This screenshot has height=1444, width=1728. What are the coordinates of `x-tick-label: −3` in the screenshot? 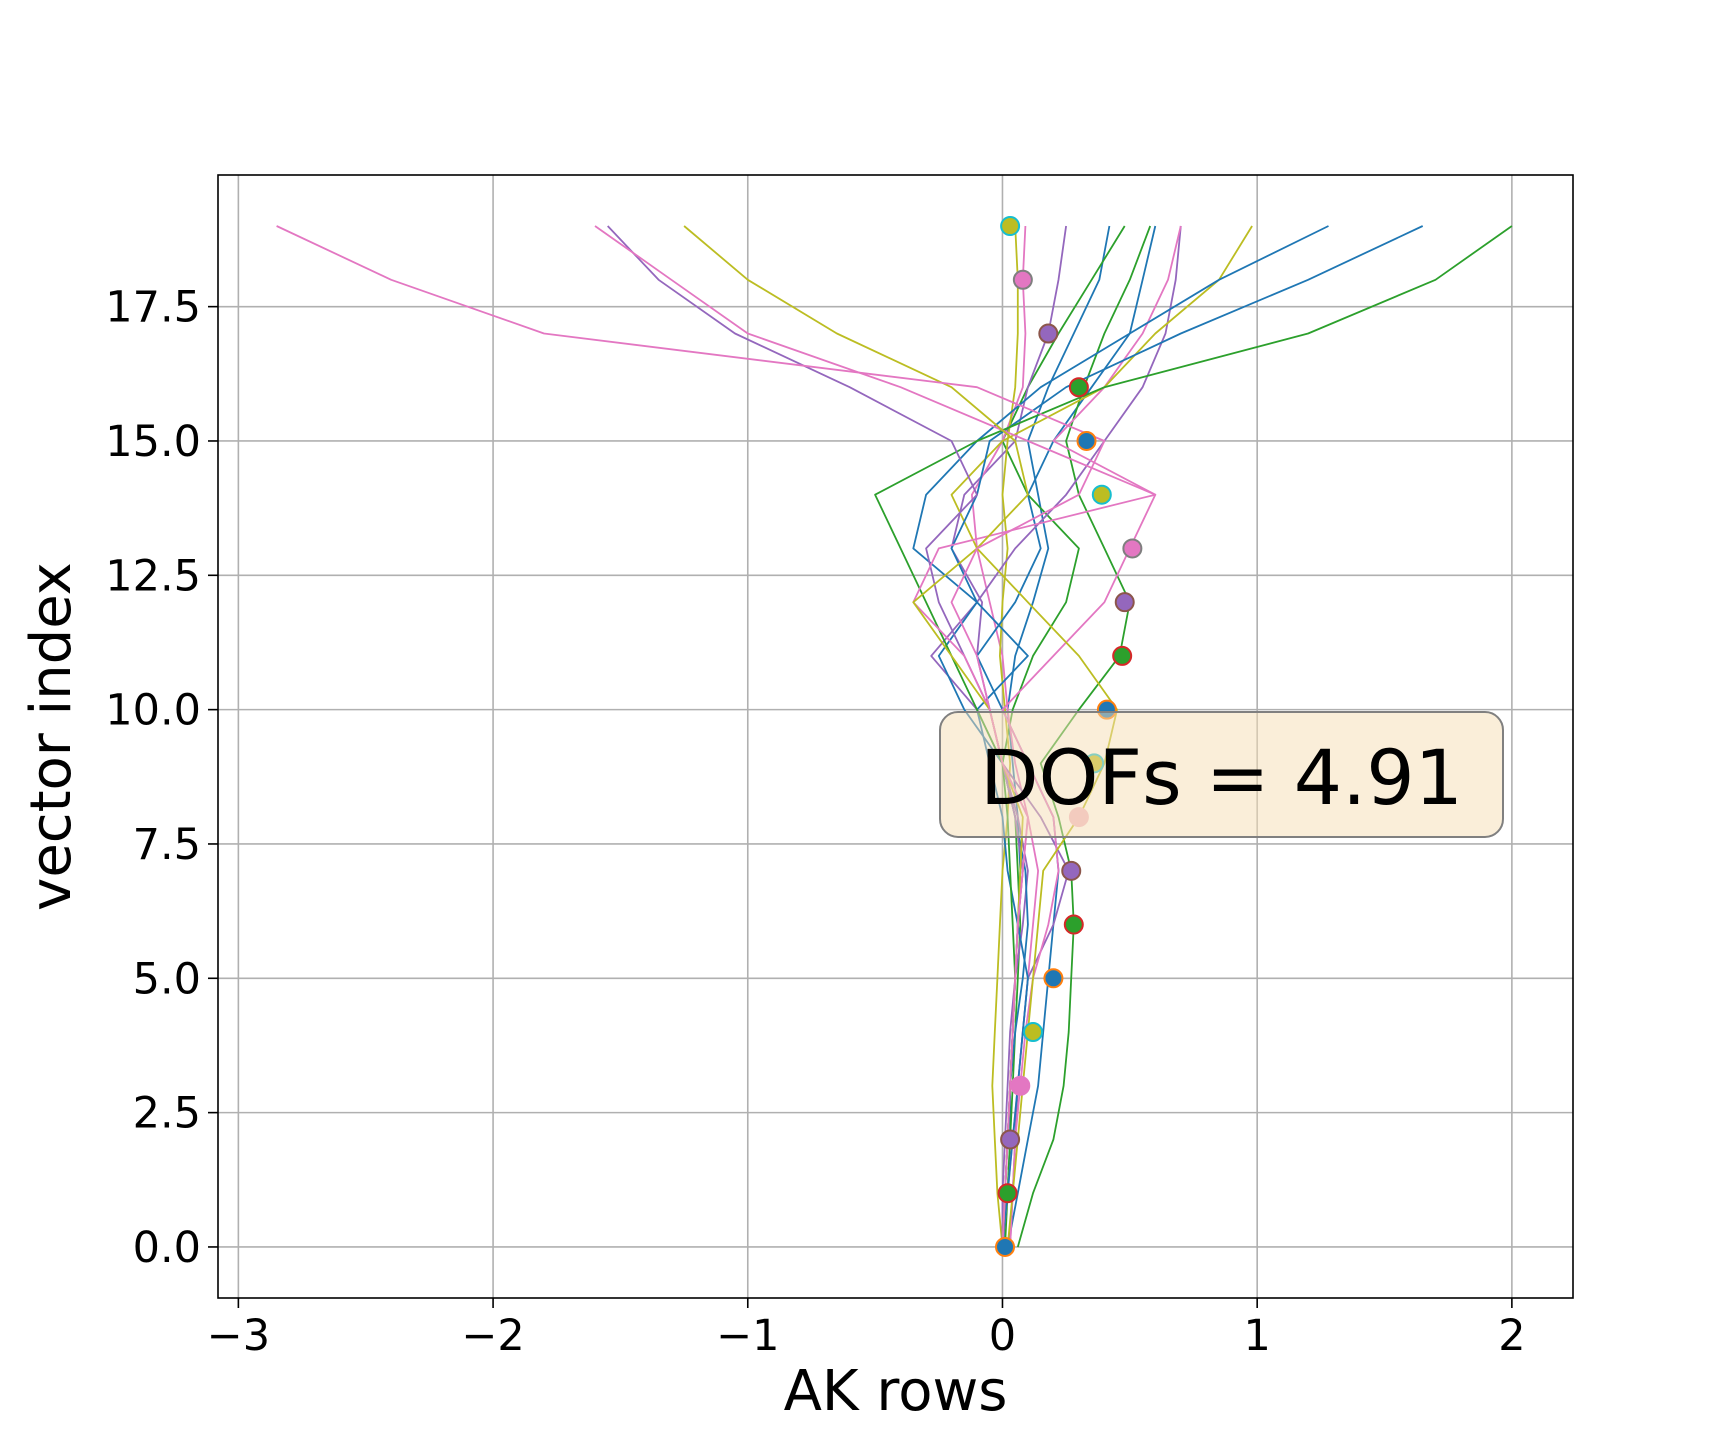 It's located at (238, 1336).